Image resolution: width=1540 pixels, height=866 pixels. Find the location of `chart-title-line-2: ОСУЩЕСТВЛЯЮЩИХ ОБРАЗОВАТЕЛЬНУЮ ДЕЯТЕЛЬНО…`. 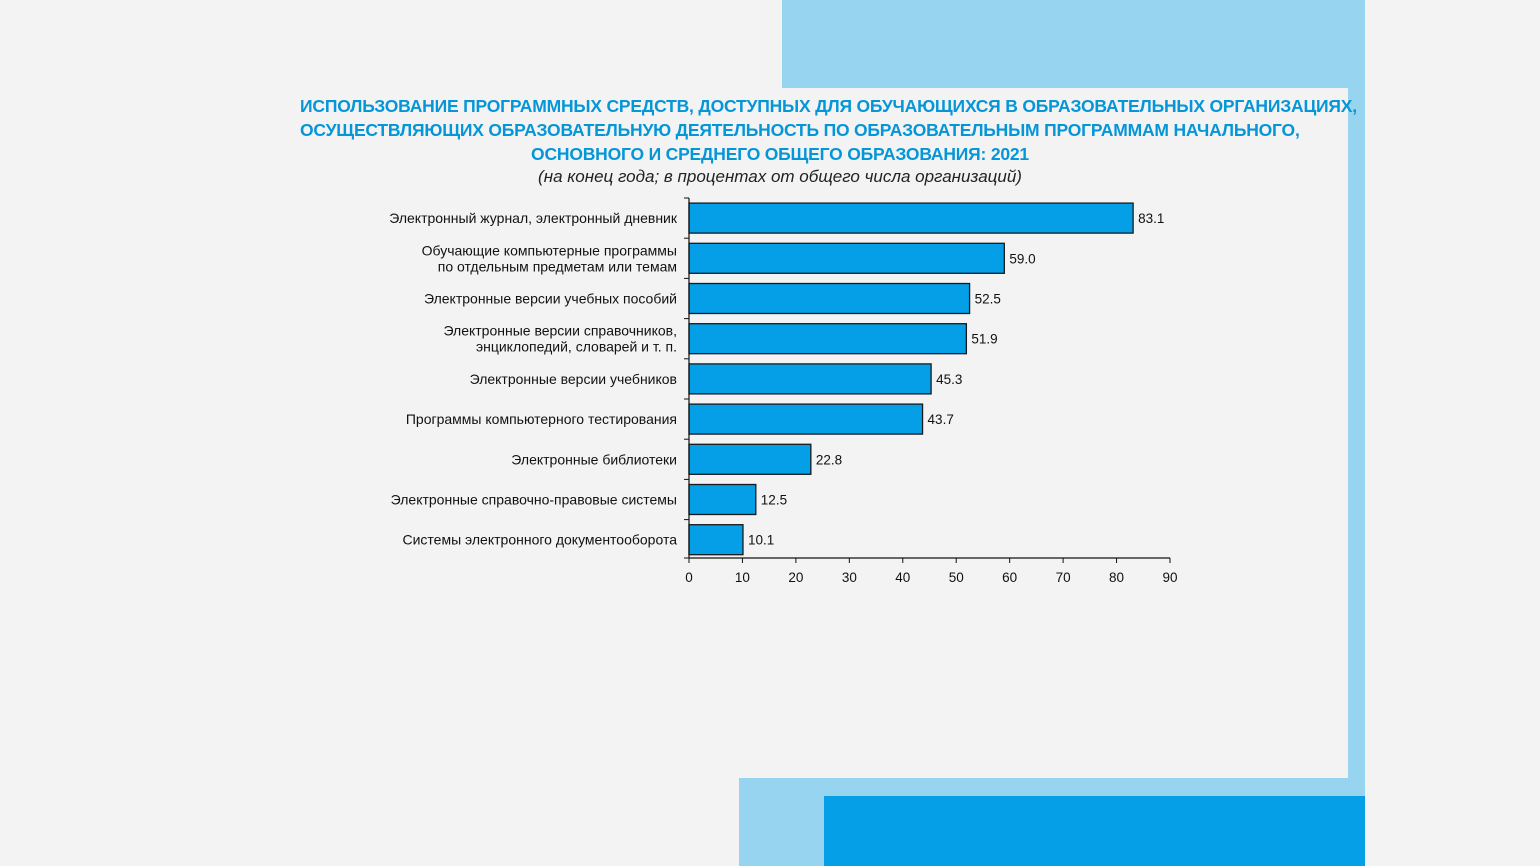

chart-title-line-2: ОСУЩЕСТВЛЯЮЩИХ ОБРАЗОВАТЕЛЬНУЮ ДЕЯТЕЛЬНО… is located at coordinates (800, 130).